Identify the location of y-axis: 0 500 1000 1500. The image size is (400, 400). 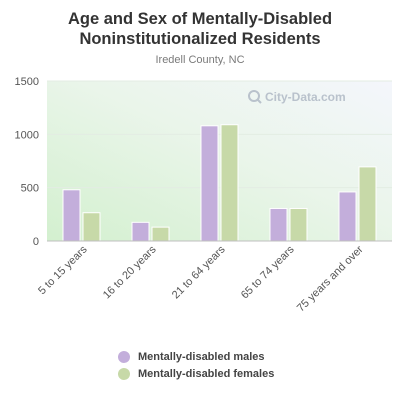
(27, 162).